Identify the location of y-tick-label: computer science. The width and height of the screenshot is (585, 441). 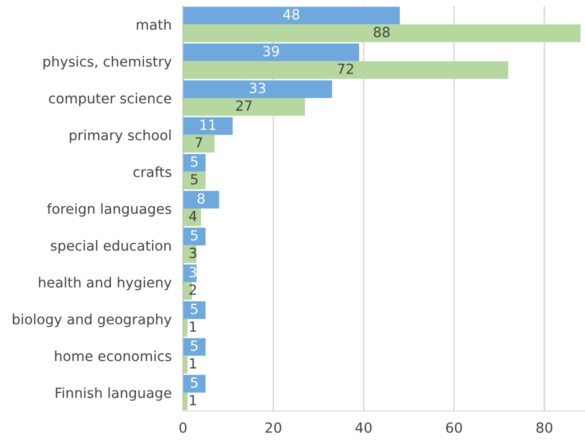
(110, 99).